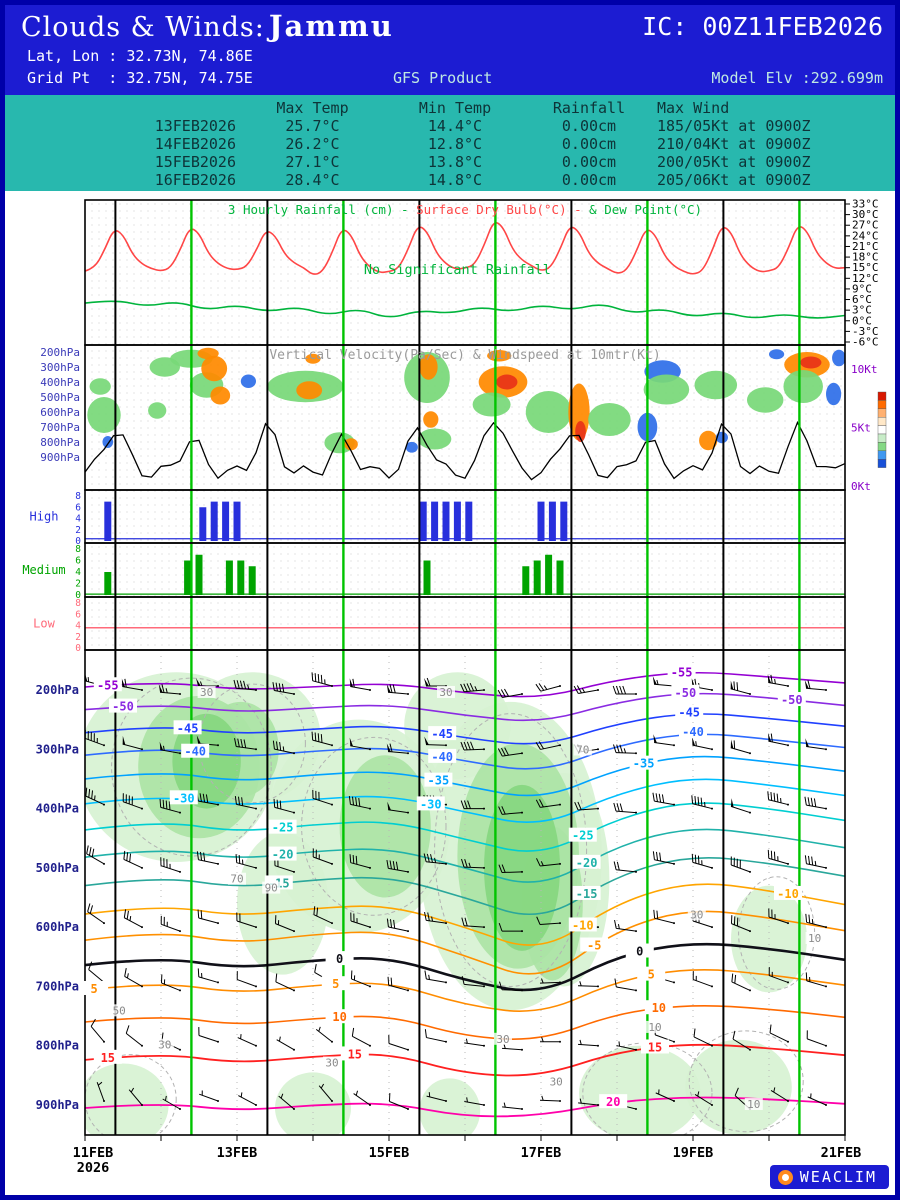 The image size is (900, 1200). What do you see at coordinates (283, 828) in the screenshot?
I see `svg-text: -25` at bounding box center [283, 828].